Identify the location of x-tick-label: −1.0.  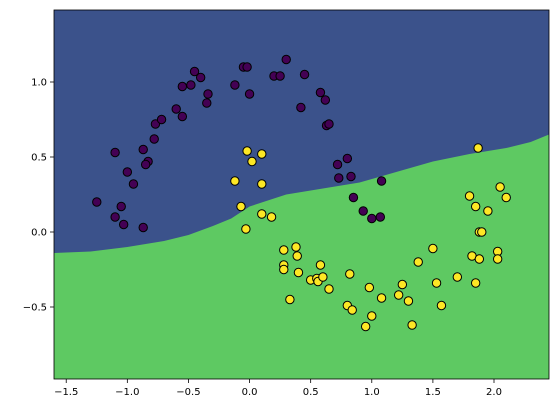
(127, 392).